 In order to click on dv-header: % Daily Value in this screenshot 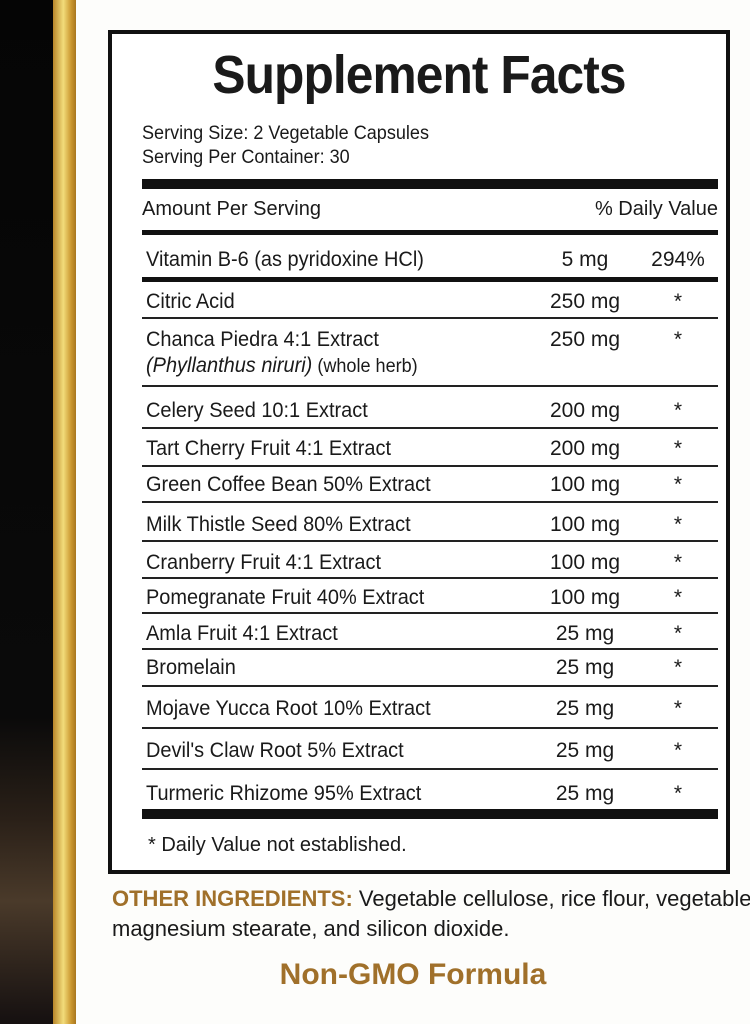, I will do `click(656, 209)`.